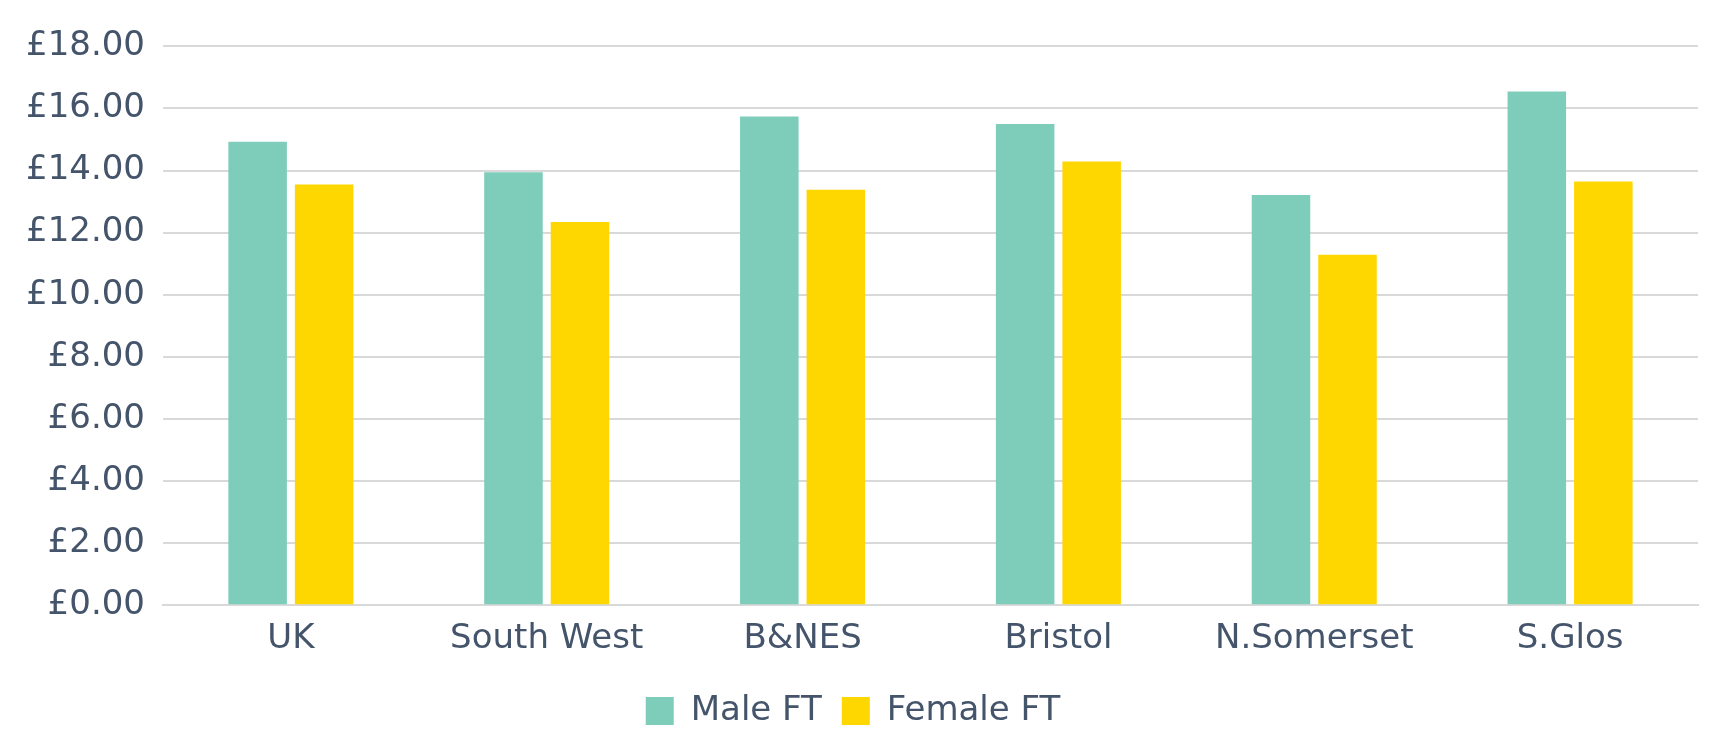  What do you see at coordinates (96, 415) in the screenshot?
I see `y-tick-label: £6.00` at bounding box center [96, 415].